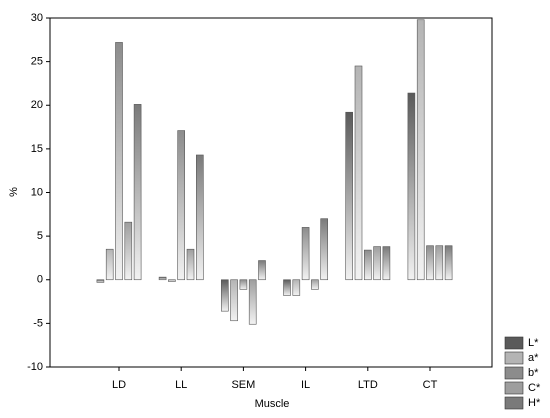 The width and height of the screenshot is (550, 418). What do you see at coordinates (430, 385) in the screenshot?
I see `x-tick-label: CT` at bounding box center [430, 385].